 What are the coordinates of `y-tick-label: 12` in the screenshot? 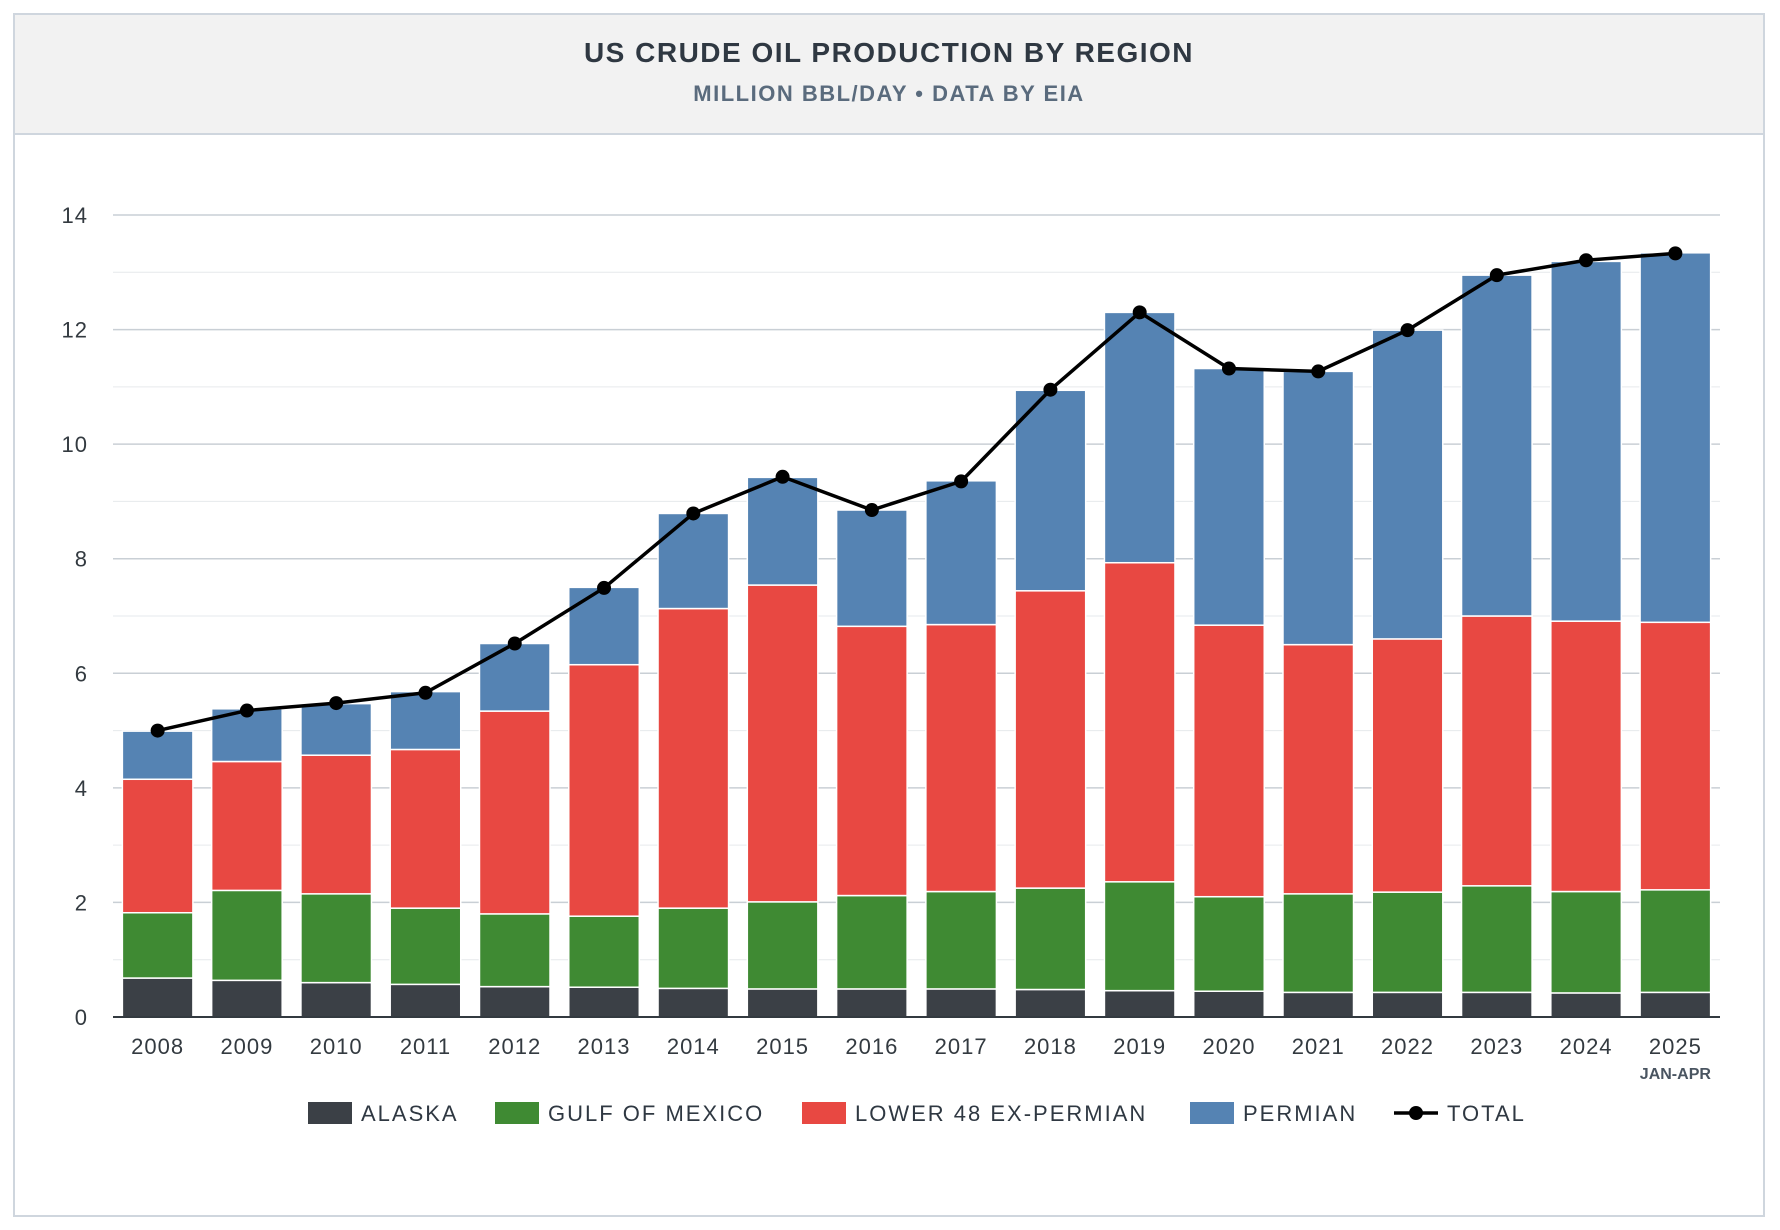 It's located at (75, 330).